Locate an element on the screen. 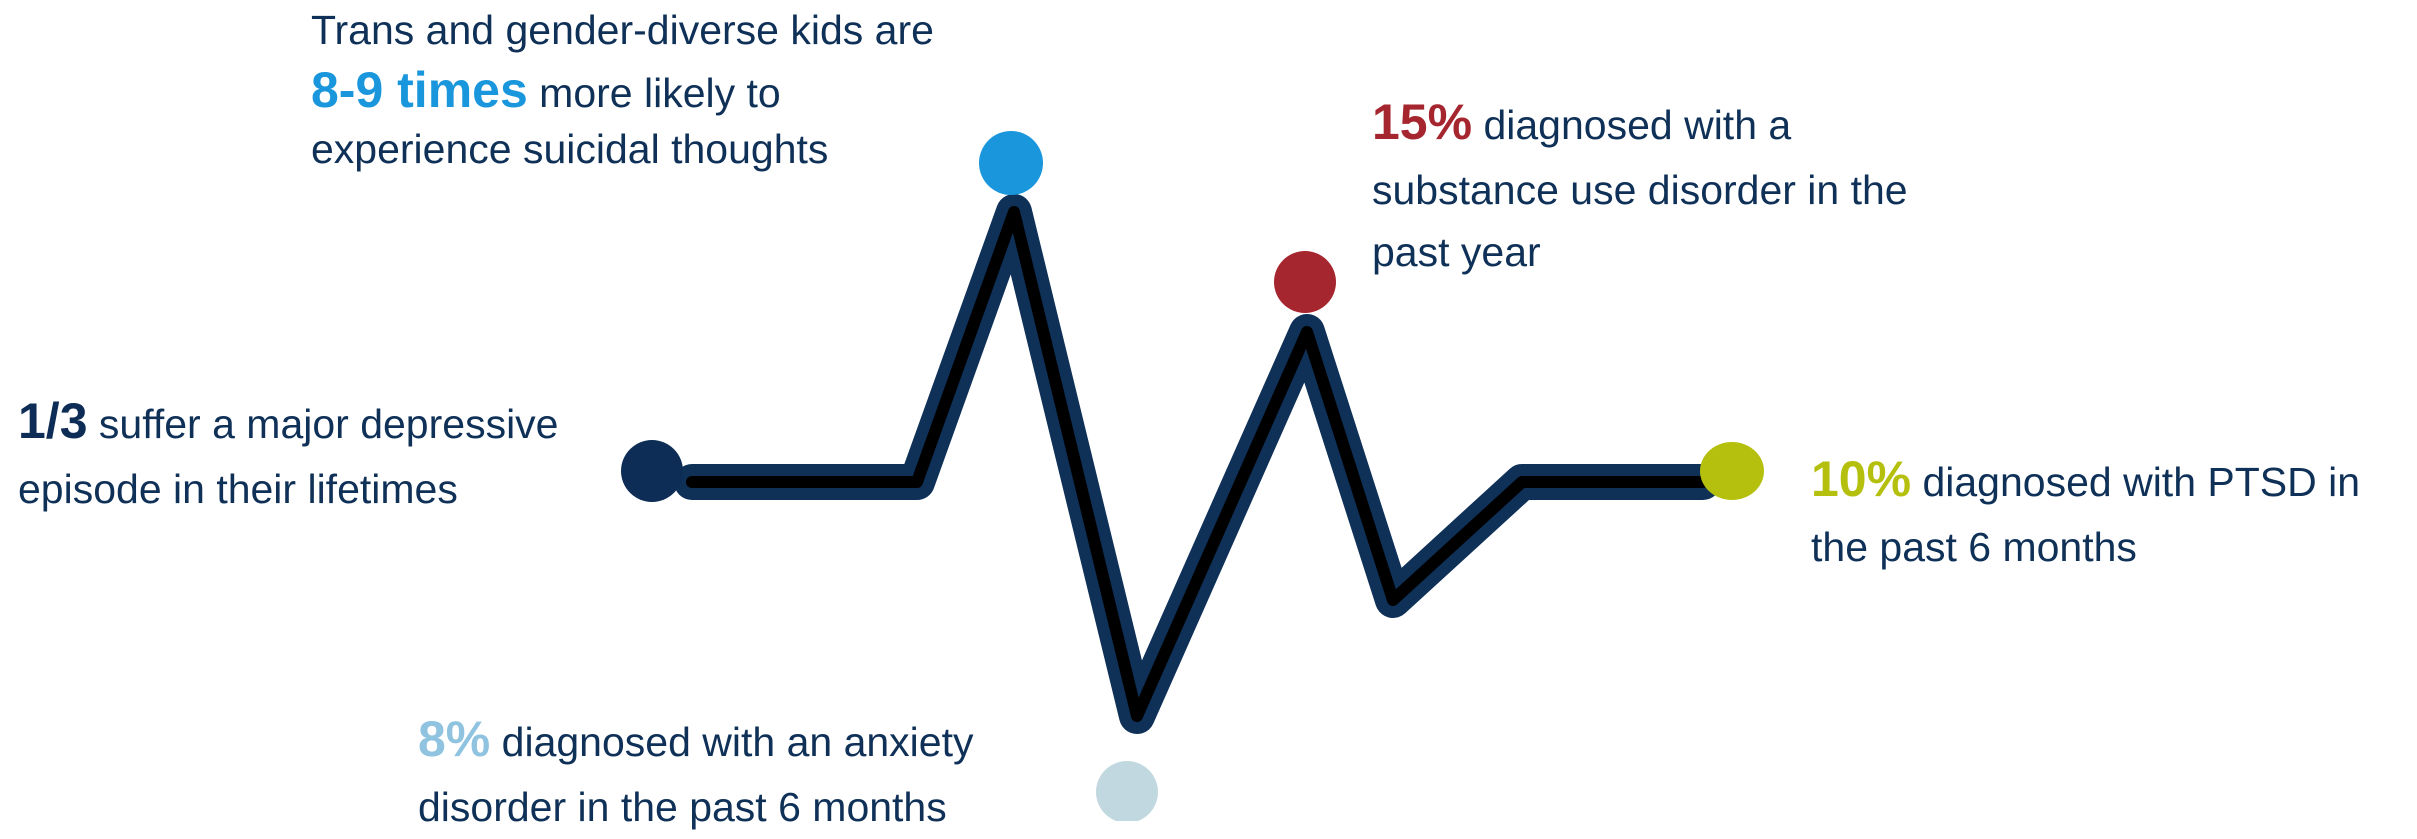  anxiety-dot is located at coordinates (1127, 791).